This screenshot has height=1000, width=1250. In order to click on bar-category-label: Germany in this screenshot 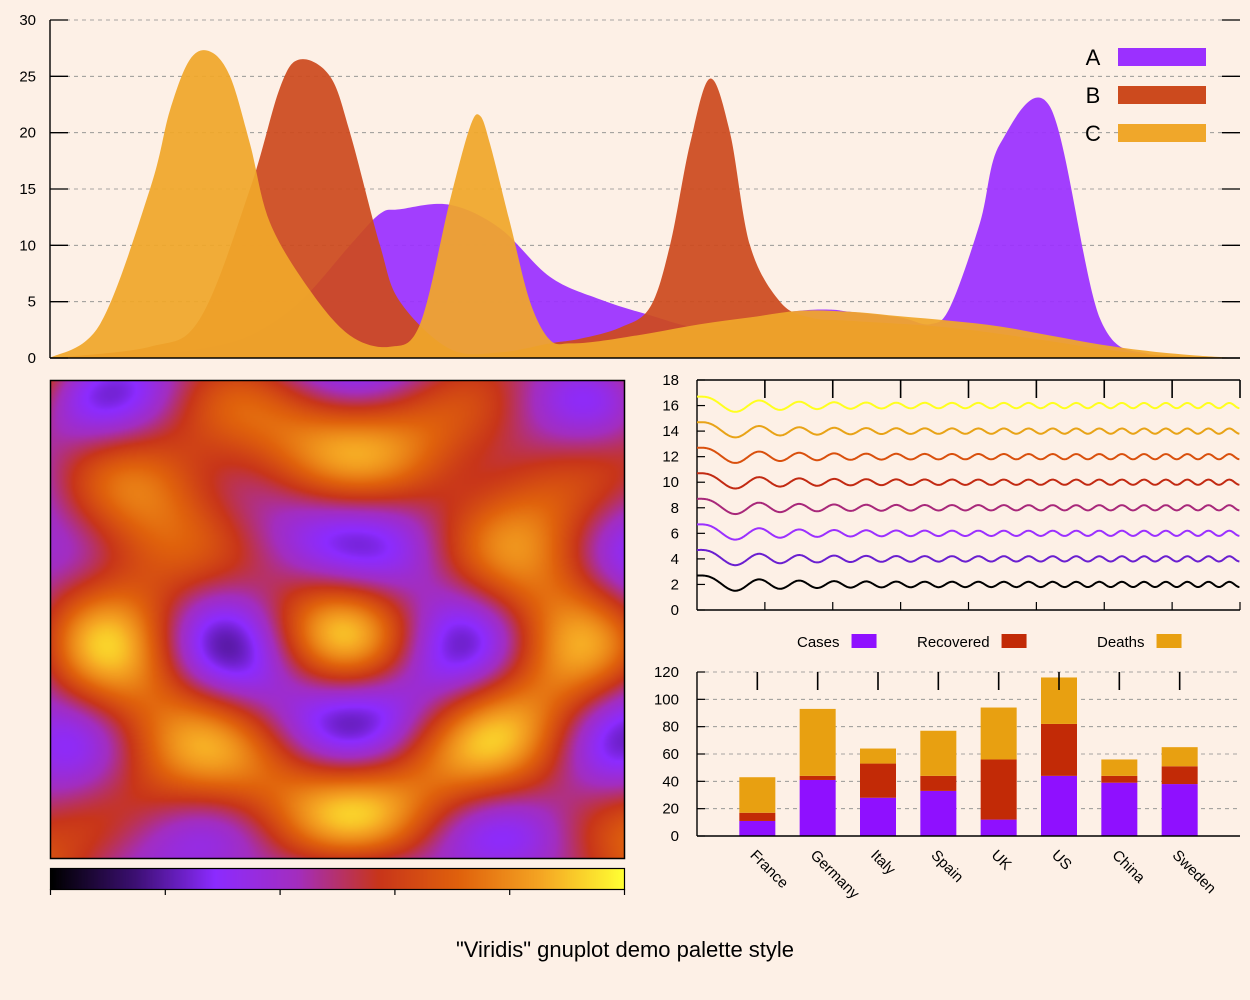, I will do `click(835, 875)`.